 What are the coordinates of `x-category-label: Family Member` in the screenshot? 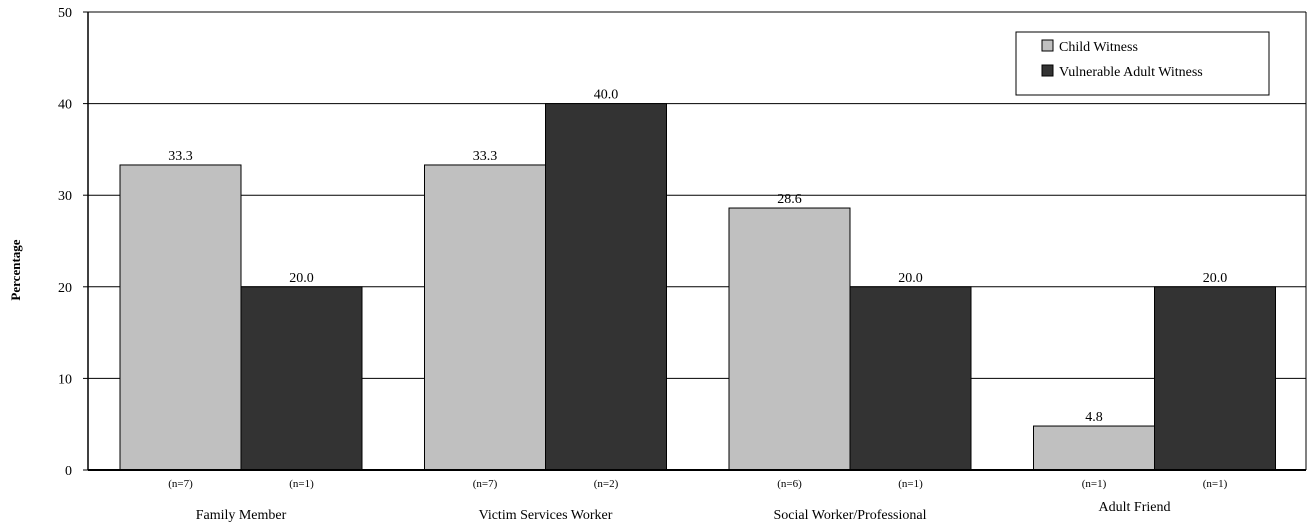 It's located at (241, 515).